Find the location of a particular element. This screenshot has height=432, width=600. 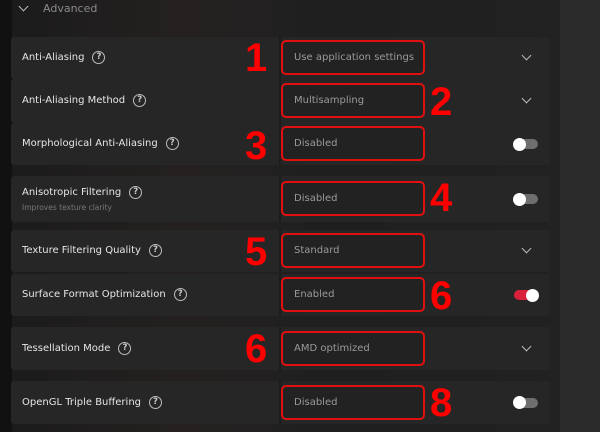

setting-label-text: Anti-Aliasing Method is located at coordinates (74, 100).